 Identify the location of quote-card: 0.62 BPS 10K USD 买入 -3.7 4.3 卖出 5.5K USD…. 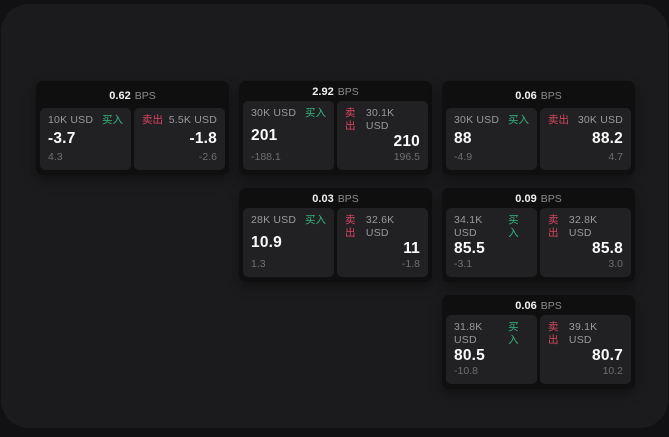
(132, 128).